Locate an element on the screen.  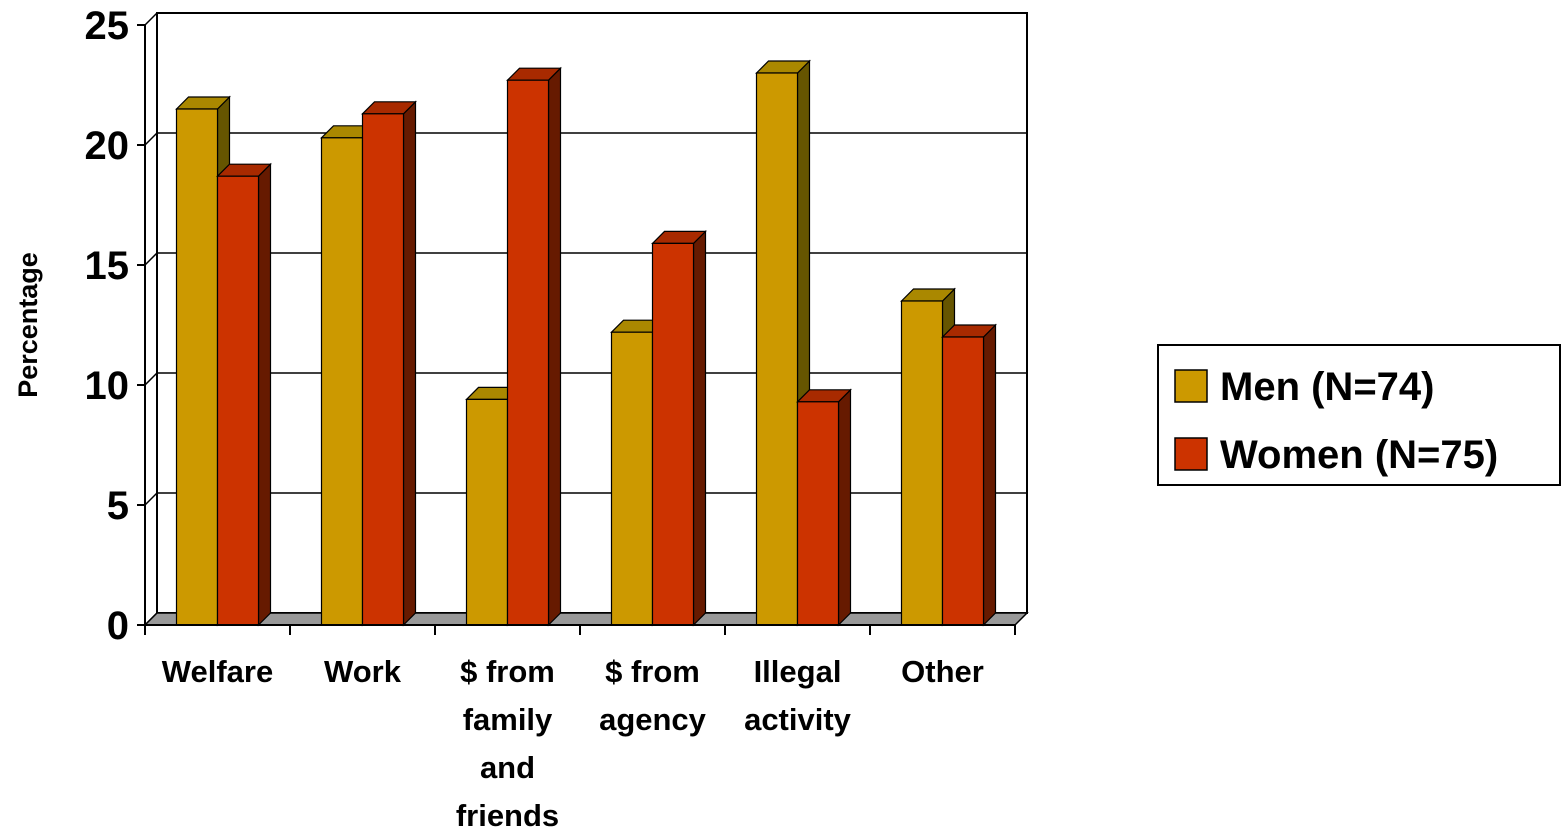
x-category-label-line: and is located at coordinates (507, 767).